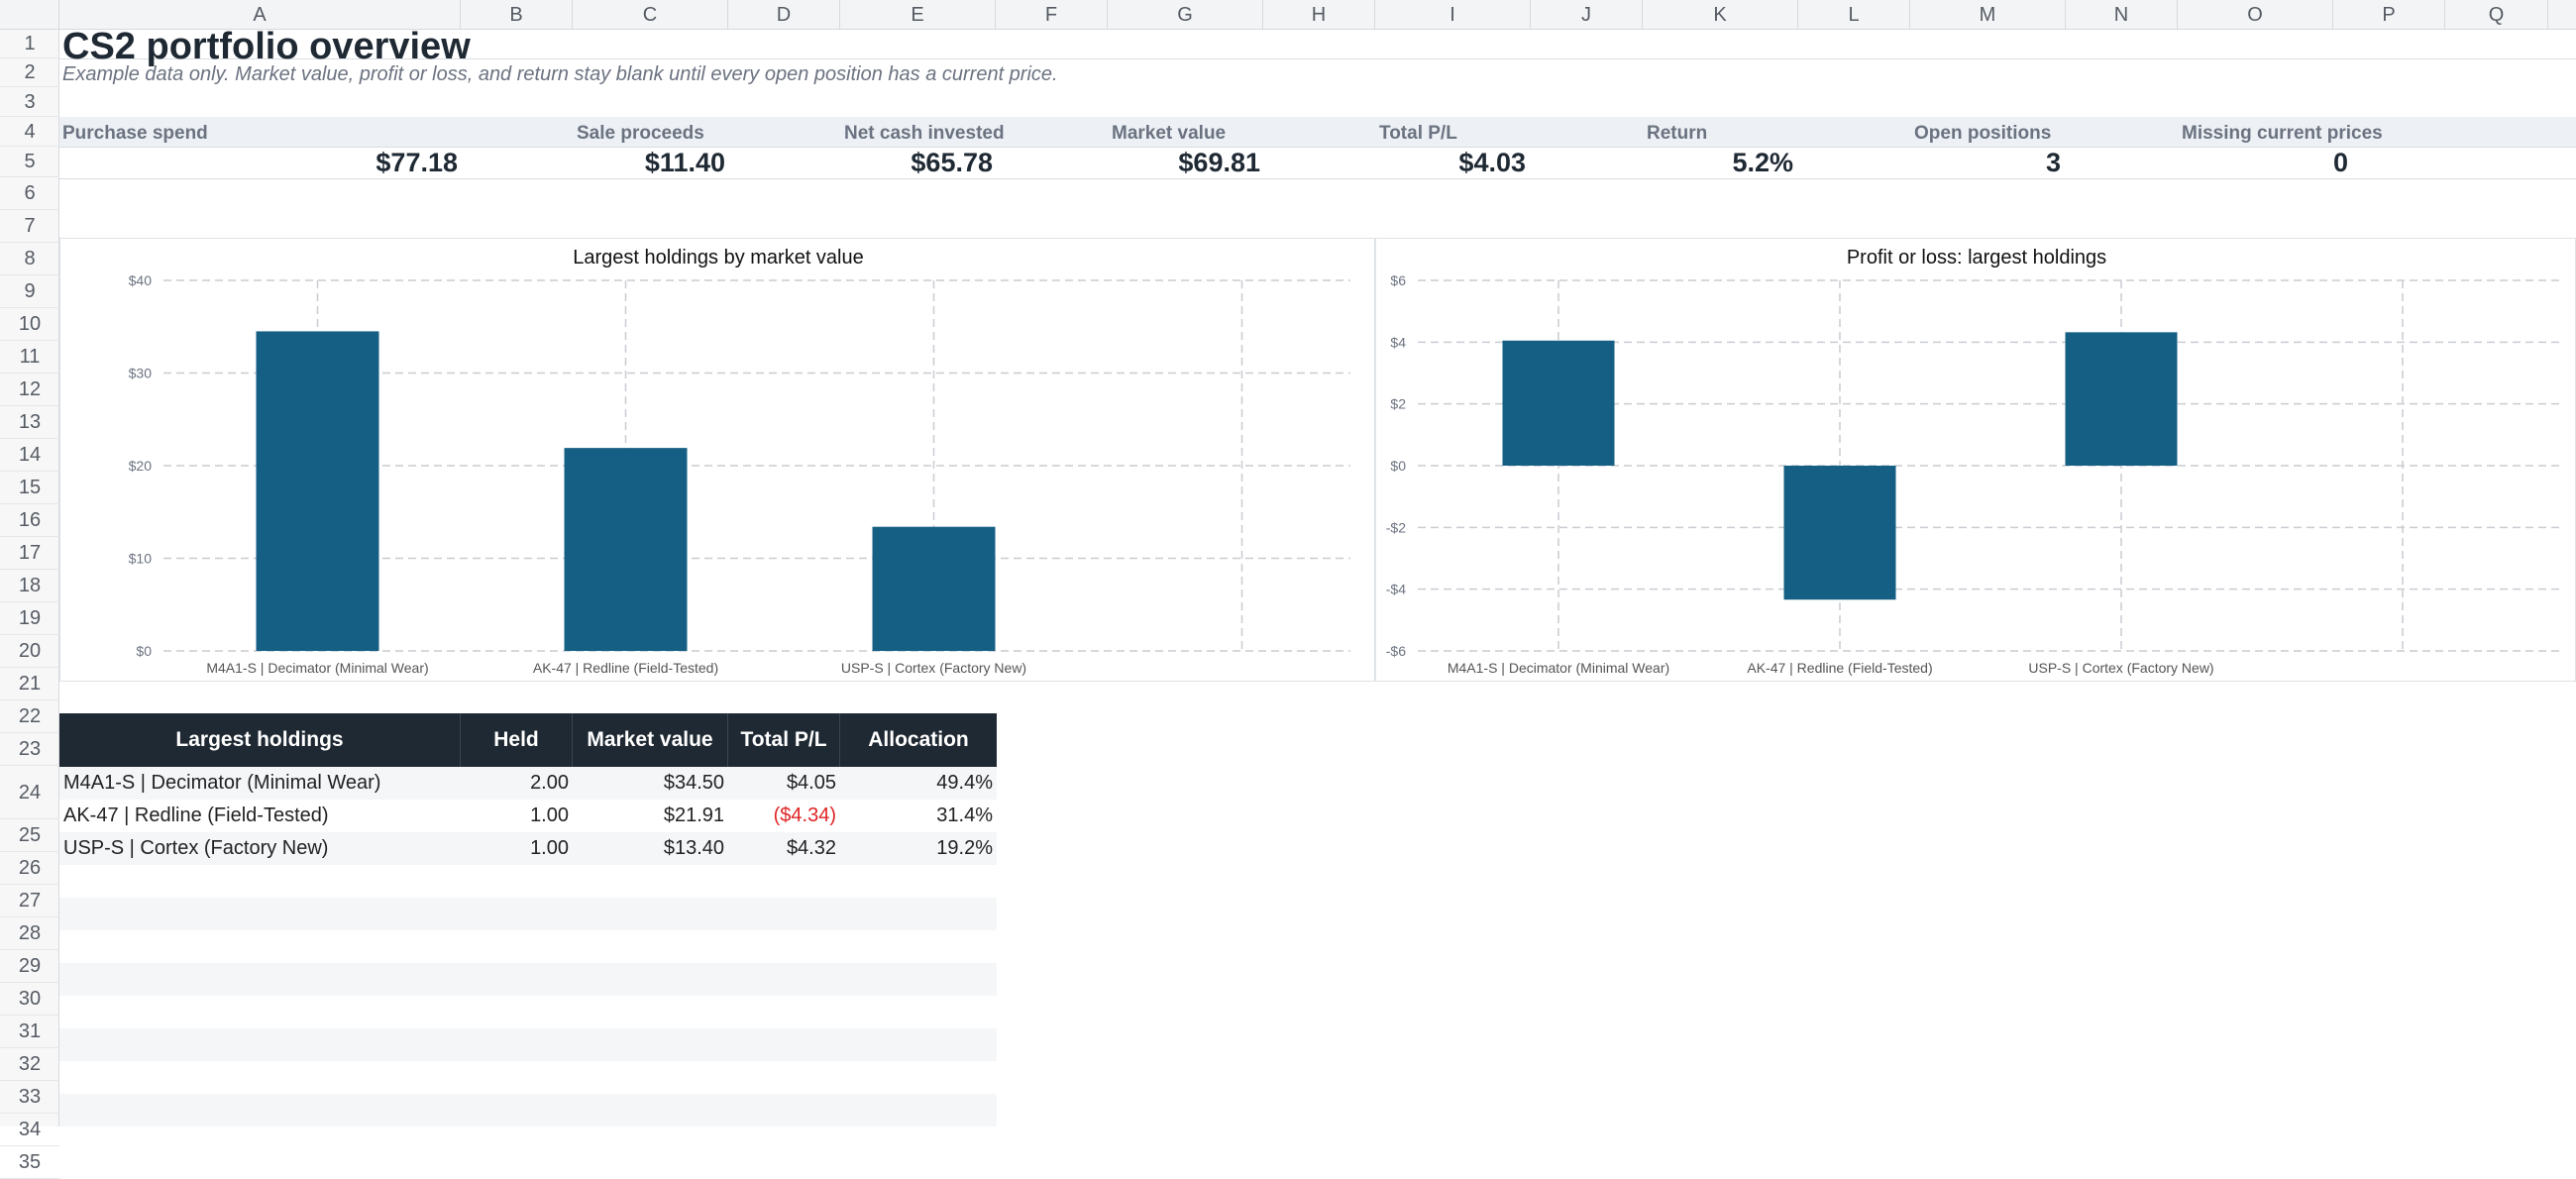 This screenshot has width=2576, height=1179. Describe the element at coordinates (30, 553) in the screenshot. I see `row-header-17: 17` at that location.